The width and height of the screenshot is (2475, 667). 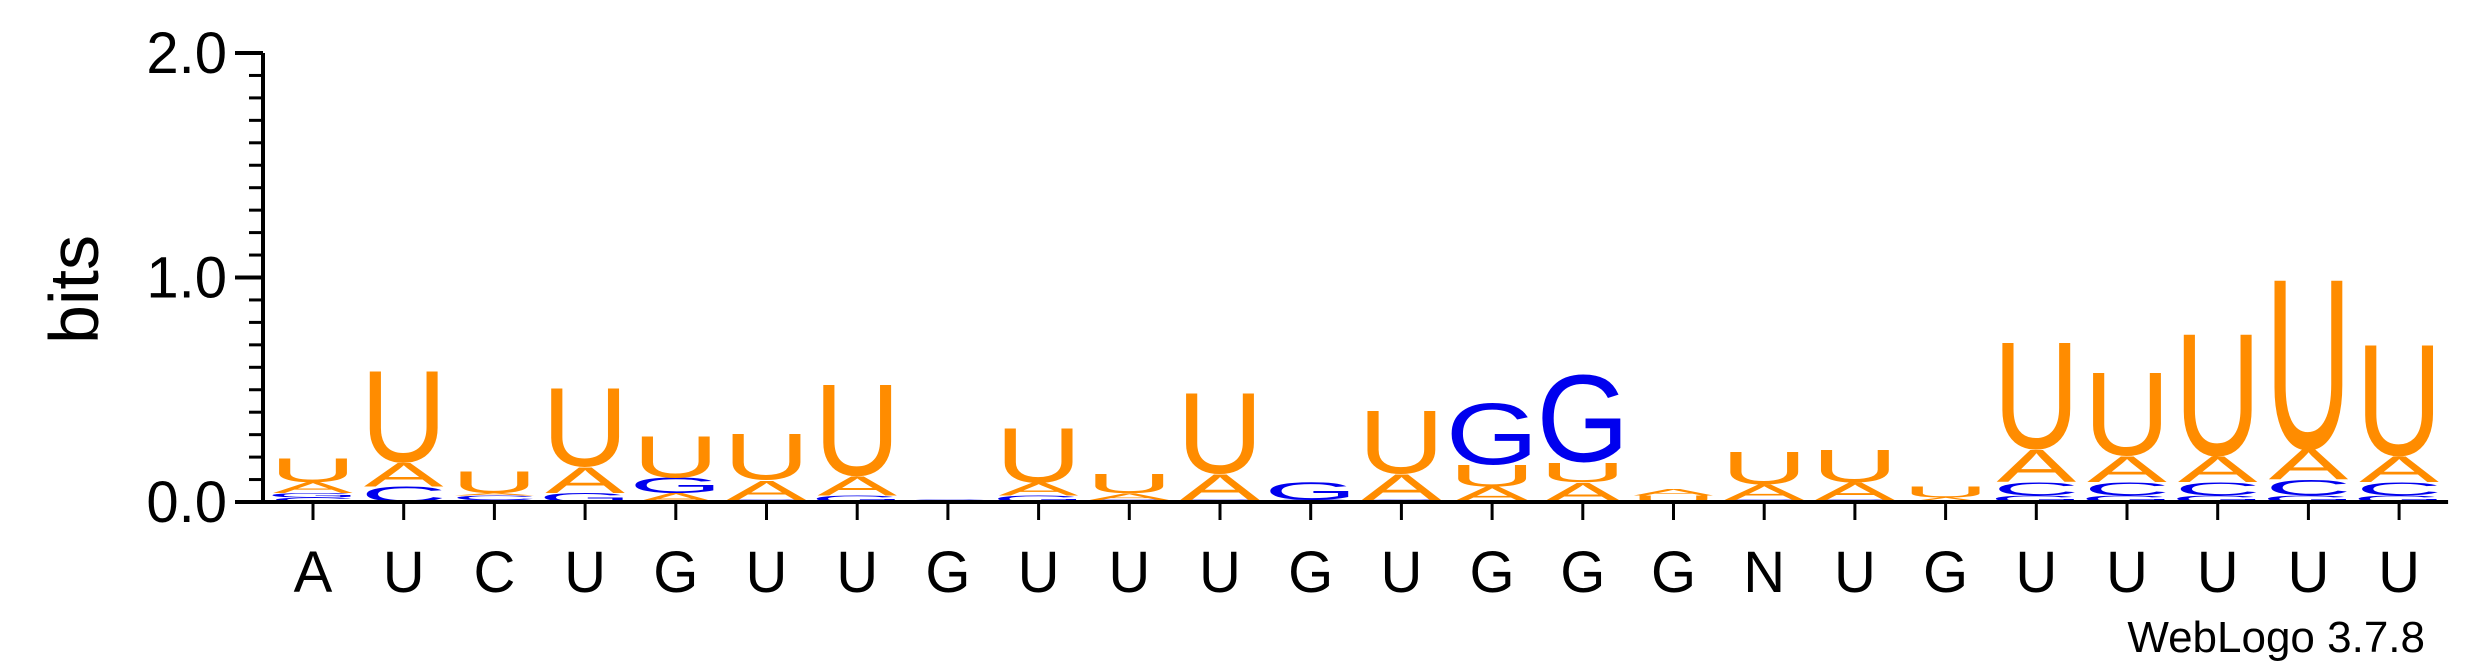 I want to click on y-tick-label: 0.0, so click(x=186, y=502).